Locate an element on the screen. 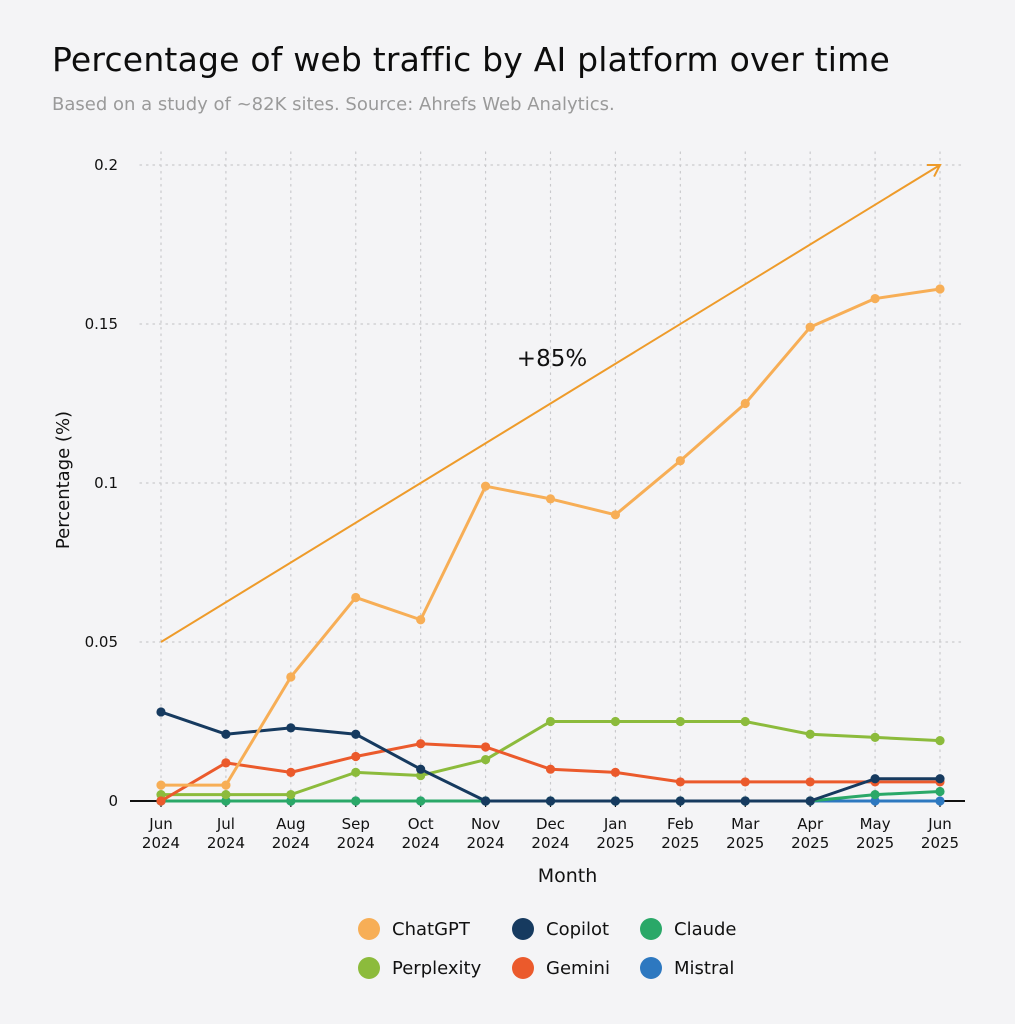  legend-item-chatgpt: ChatGPT is located at coordinates (414, 929).